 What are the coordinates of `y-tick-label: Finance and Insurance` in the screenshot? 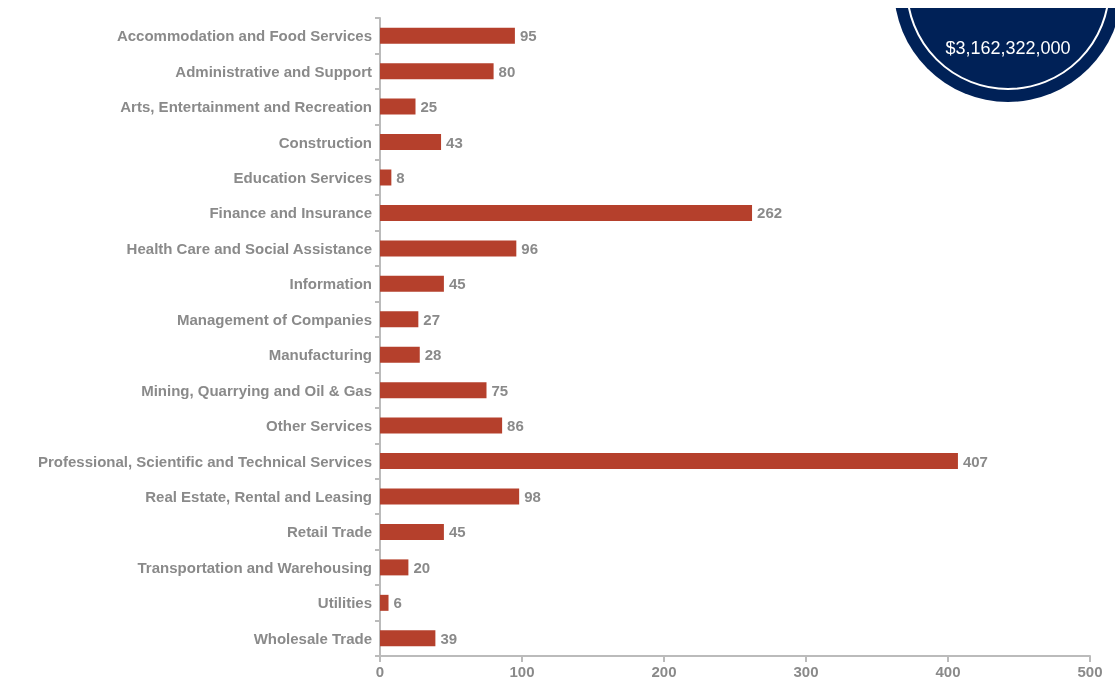 It's located at (290, 213).